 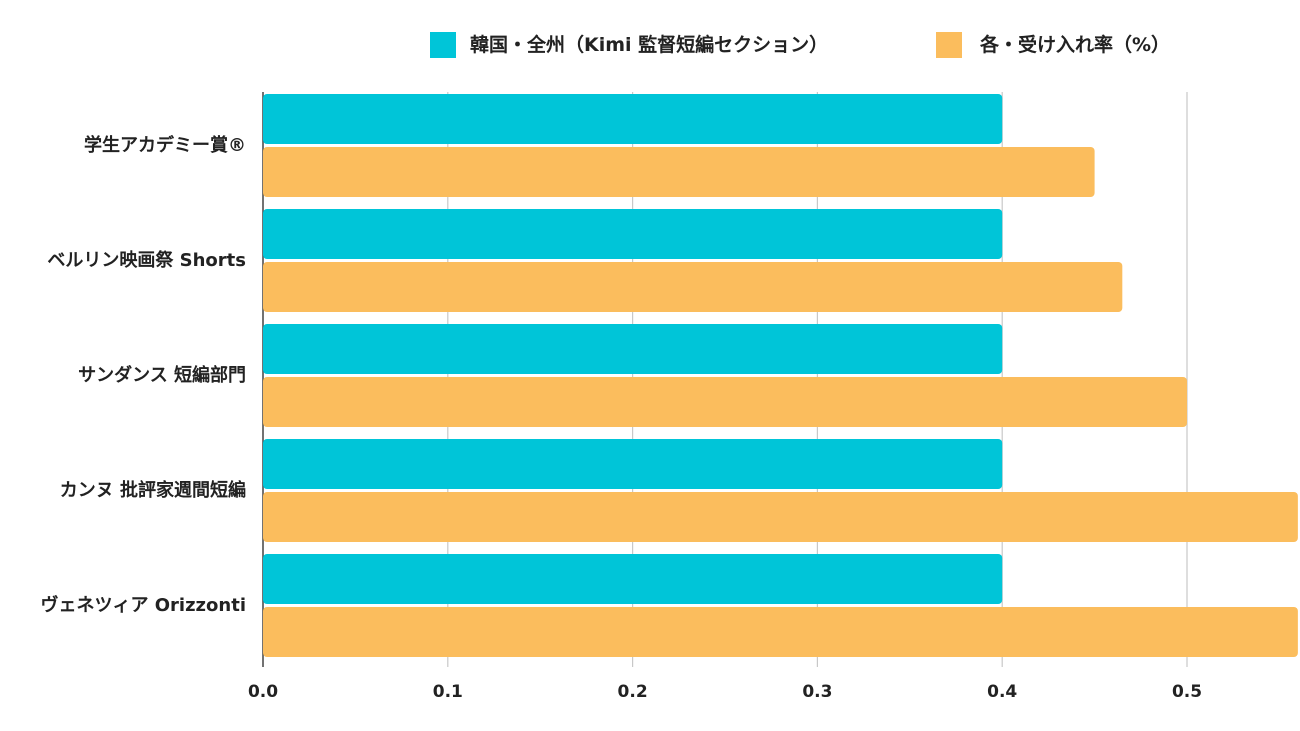 What do you see at coordinates (1074, 44) in the screenshot?
I see `legend-label-2: 各・受け入れ率（%）` at bounding box center [1074, 44].